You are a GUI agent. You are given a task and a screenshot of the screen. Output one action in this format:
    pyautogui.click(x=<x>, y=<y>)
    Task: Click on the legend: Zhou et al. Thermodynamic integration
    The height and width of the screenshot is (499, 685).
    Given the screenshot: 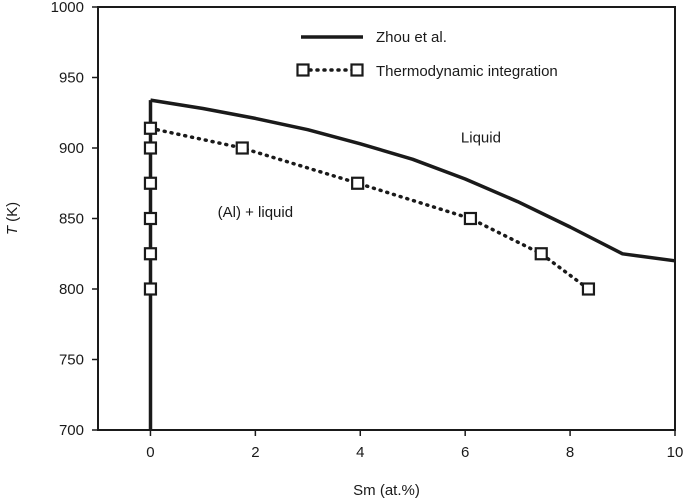 What is the action you would take?
    pyautogui.click(x=427, y=54)
    